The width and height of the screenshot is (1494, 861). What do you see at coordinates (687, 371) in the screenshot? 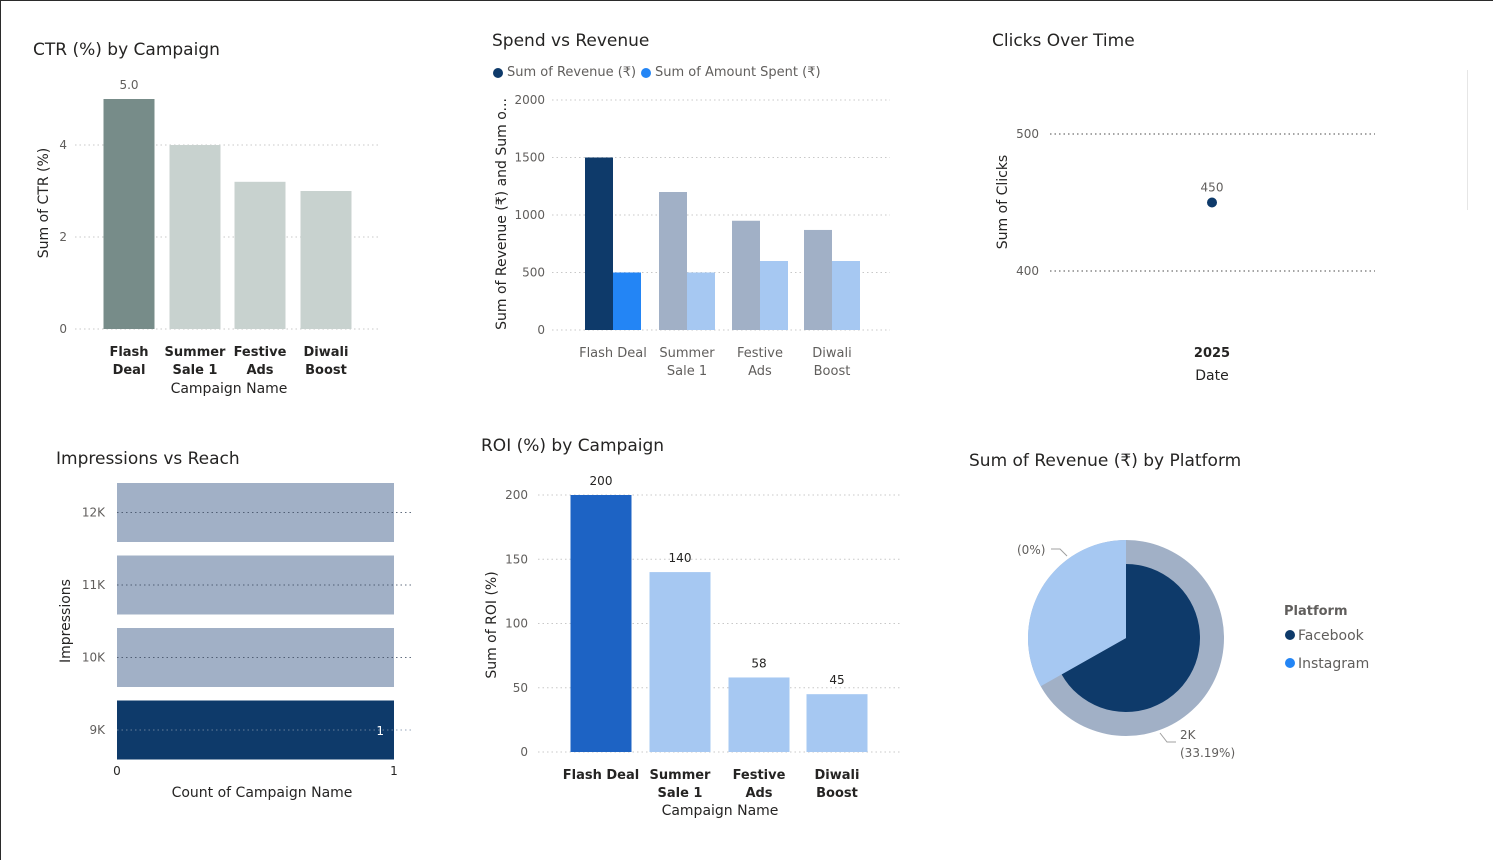
I see `spend-category-label: Sale 1` at bounding box center [687, 371].